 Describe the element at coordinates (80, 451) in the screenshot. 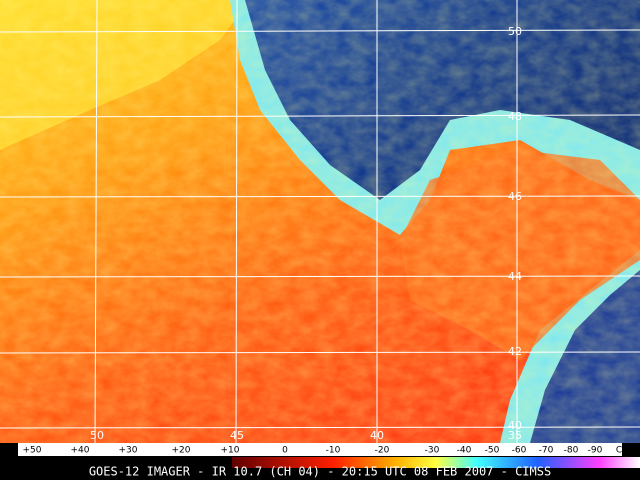

I see `scale-label: +40` at that location.